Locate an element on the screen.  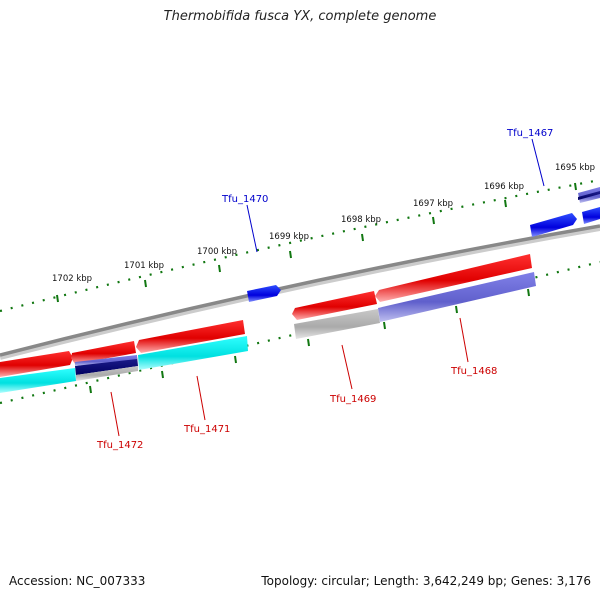
major-ticks-inner is located at coordinates (309, 341).